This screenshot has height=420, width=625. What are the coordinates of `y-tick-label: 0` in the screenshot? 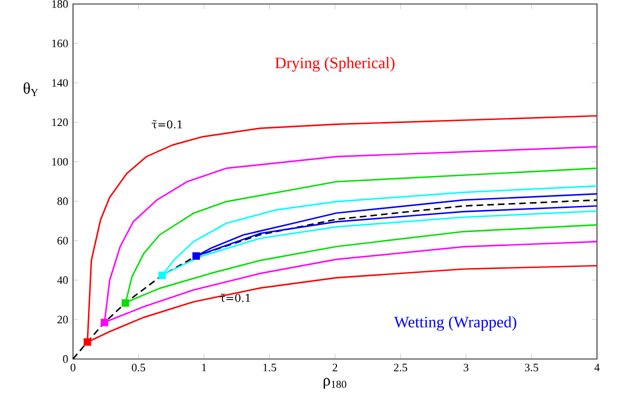 It's located at (65, 359).